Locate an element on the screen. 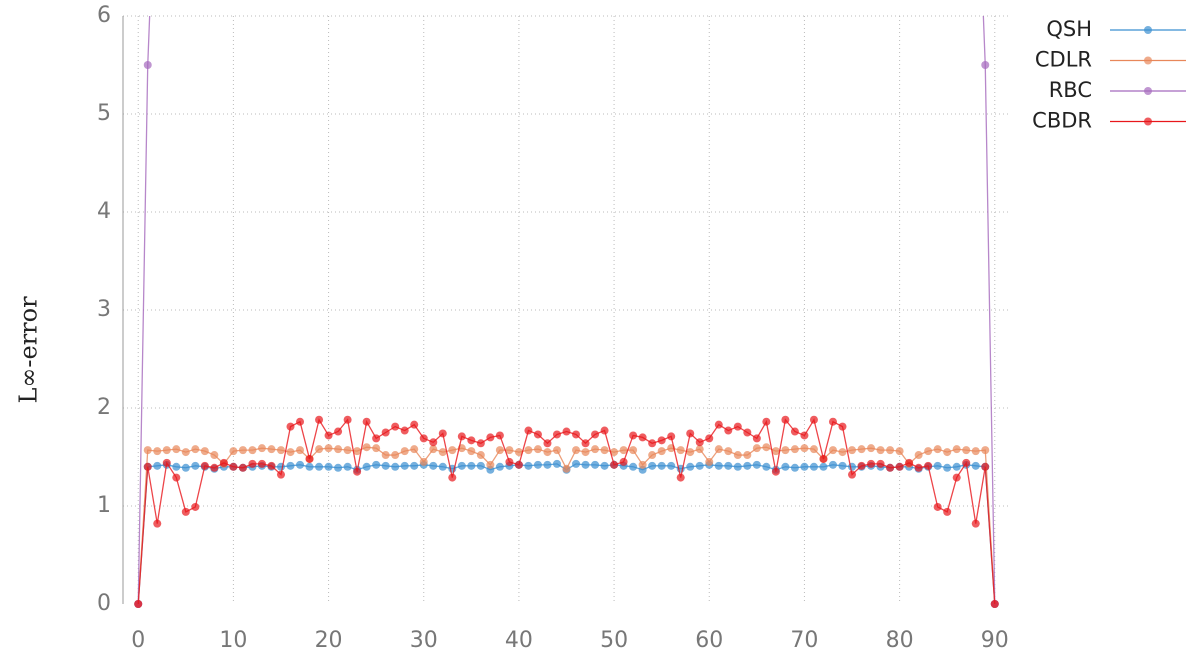 Image resolution: width=1196 pixels, height=661 pixels. x-tick-label: 70 is located at coordinates (804, 640).